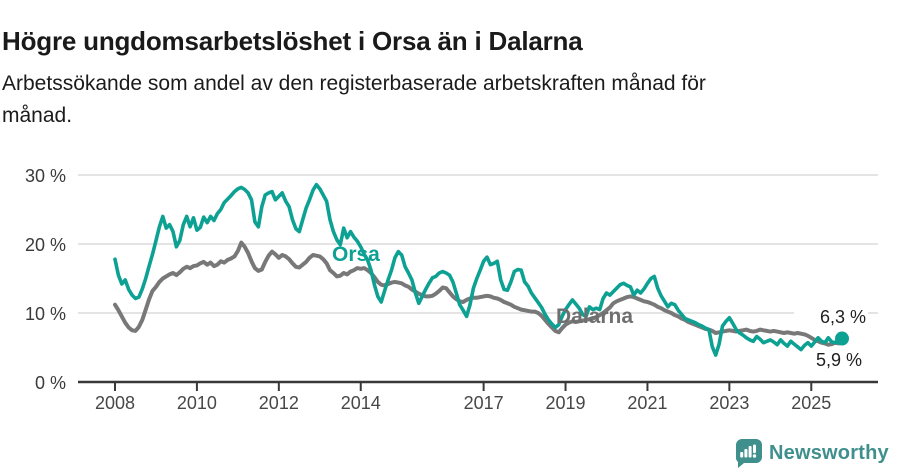 This screenshot has height=474, width=900. I want to click on subtitle-line-2: månad., so click(37, 115).